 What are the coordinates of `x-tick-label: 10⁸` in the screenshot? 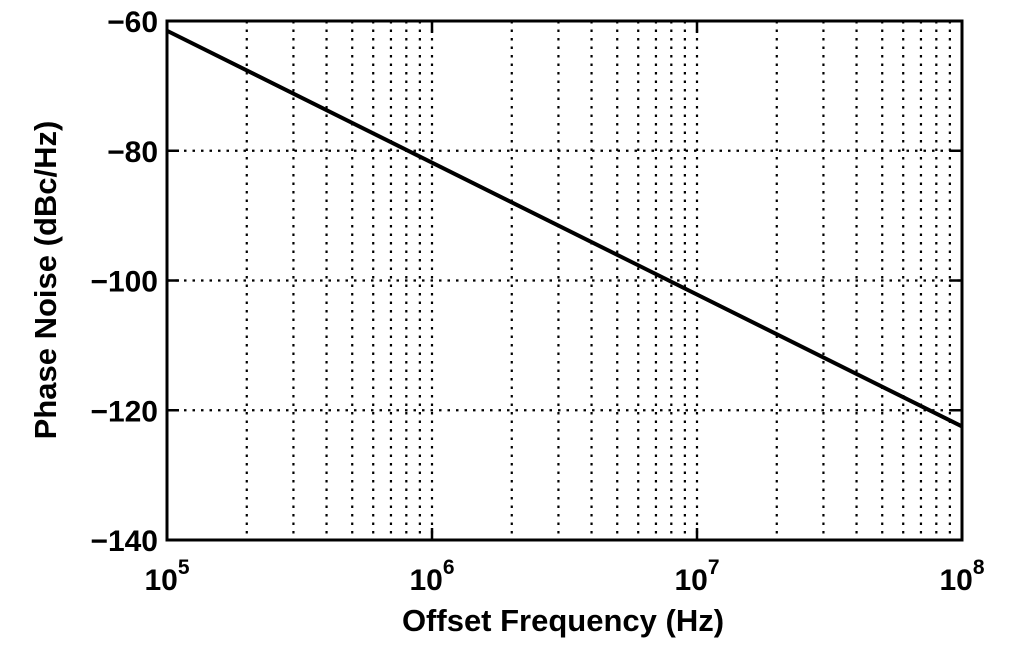 It's located at (961, 576).